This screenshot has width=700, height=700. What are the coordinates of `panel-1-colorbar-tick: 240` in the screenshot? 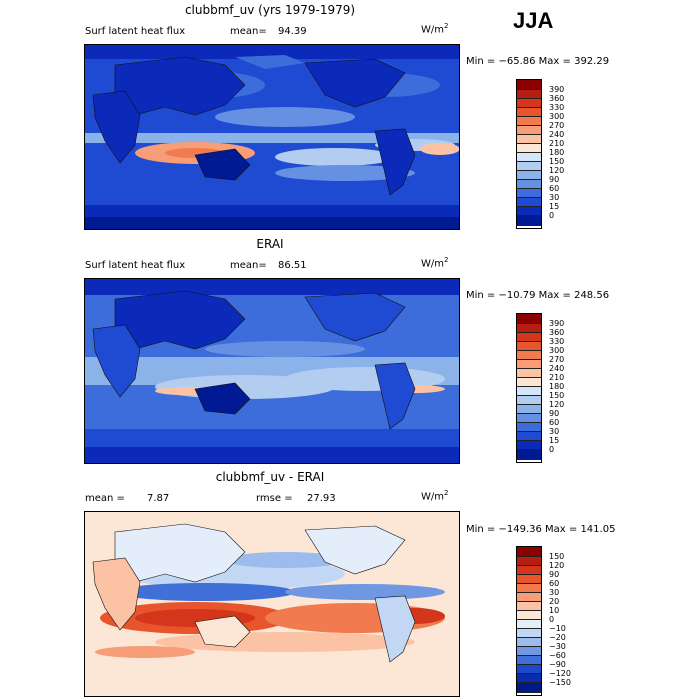 It's located at (557, 134).